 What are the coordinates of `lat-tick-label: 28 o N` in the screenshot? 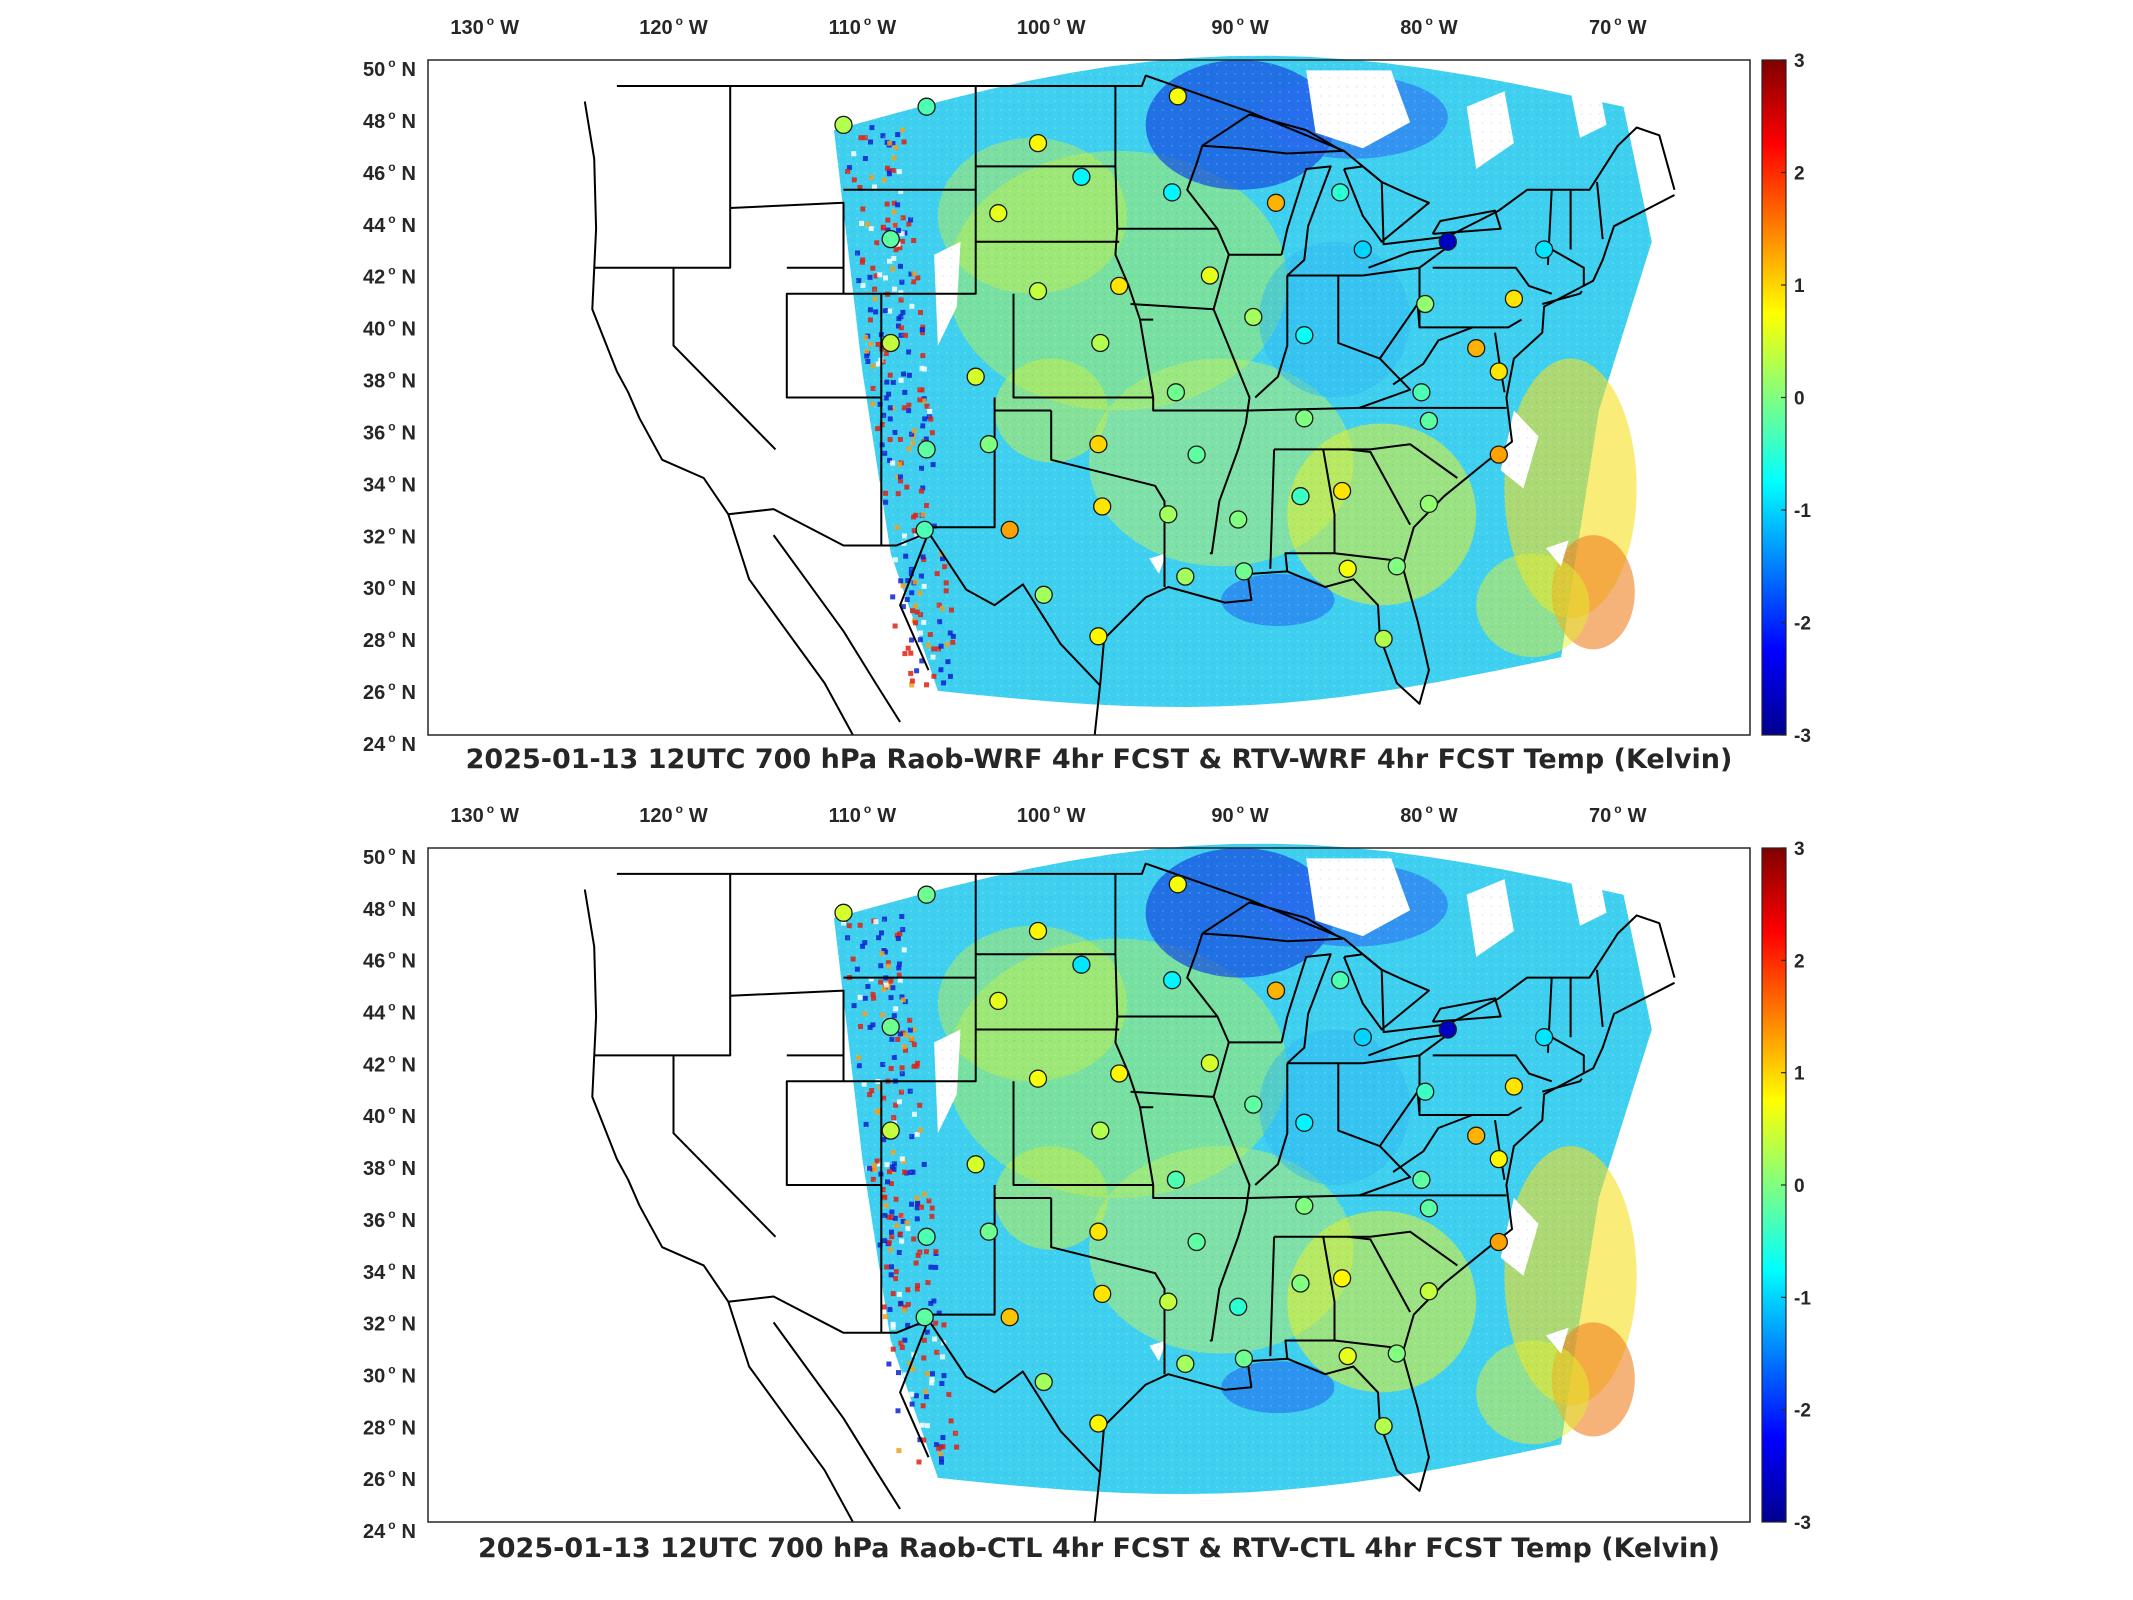 It's located at (389, 639).